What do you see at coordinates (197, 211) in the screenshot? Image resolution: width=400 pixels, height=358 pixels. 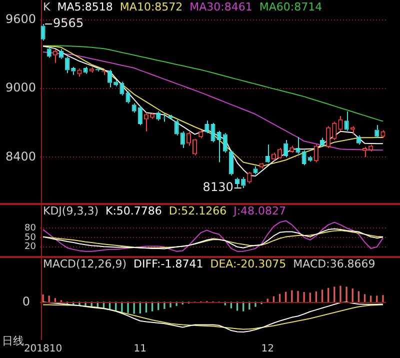 I see `text: D:52.1266` at bounding box center [197, 211].